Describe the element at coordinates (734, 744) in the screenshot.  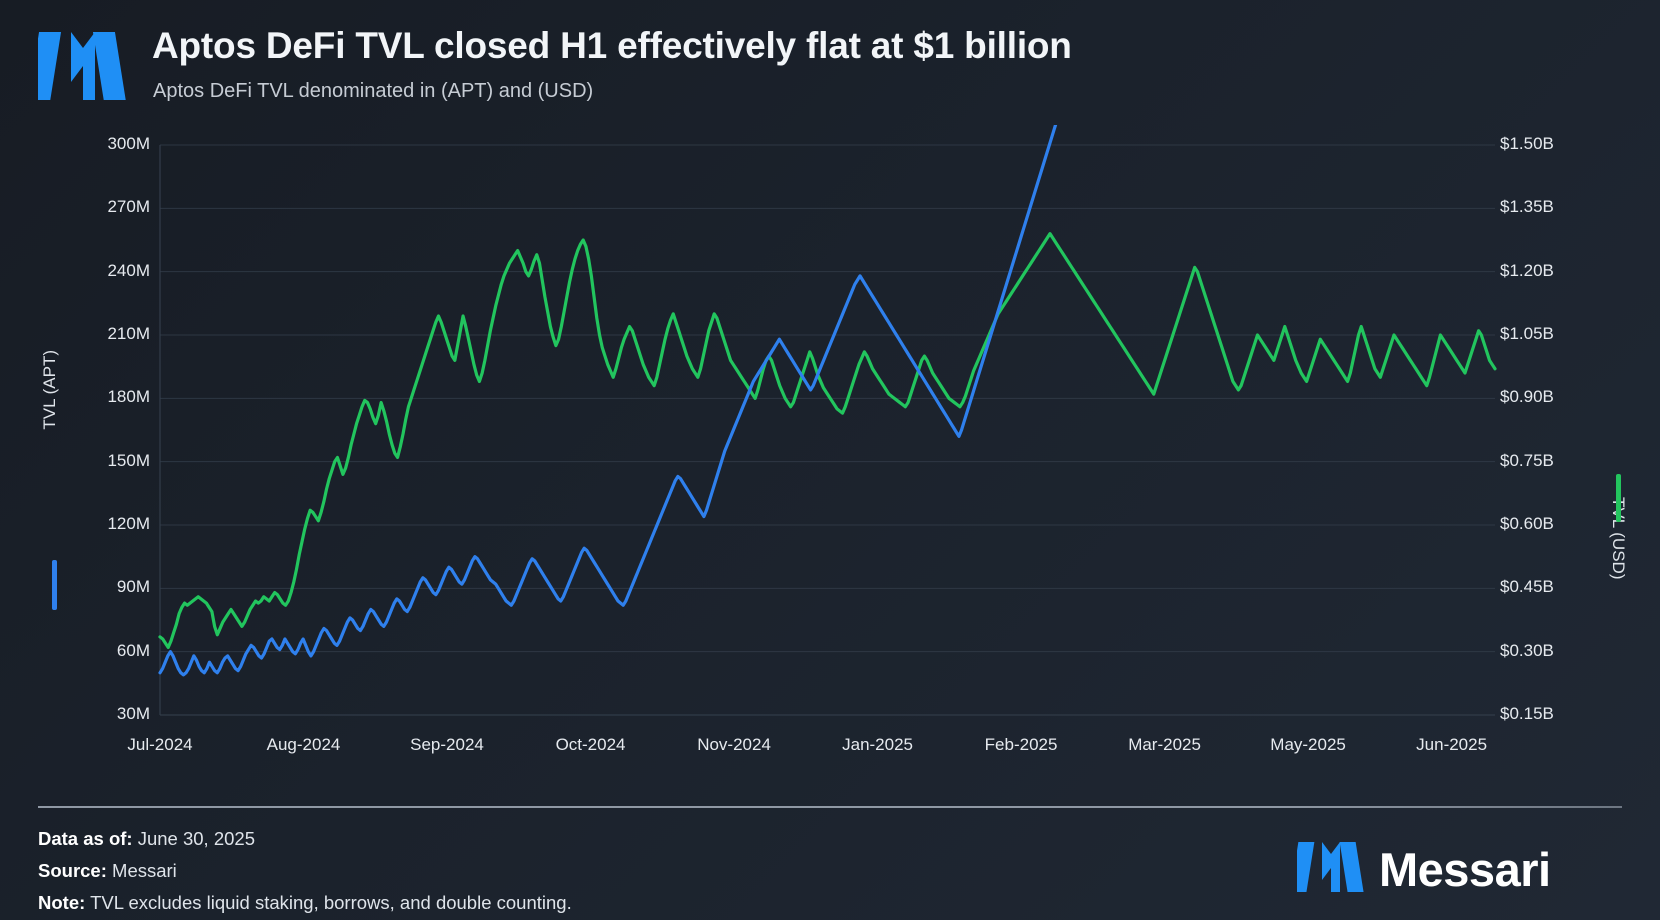
I see `x-axis-tick-label: Nov-2024` at that location.